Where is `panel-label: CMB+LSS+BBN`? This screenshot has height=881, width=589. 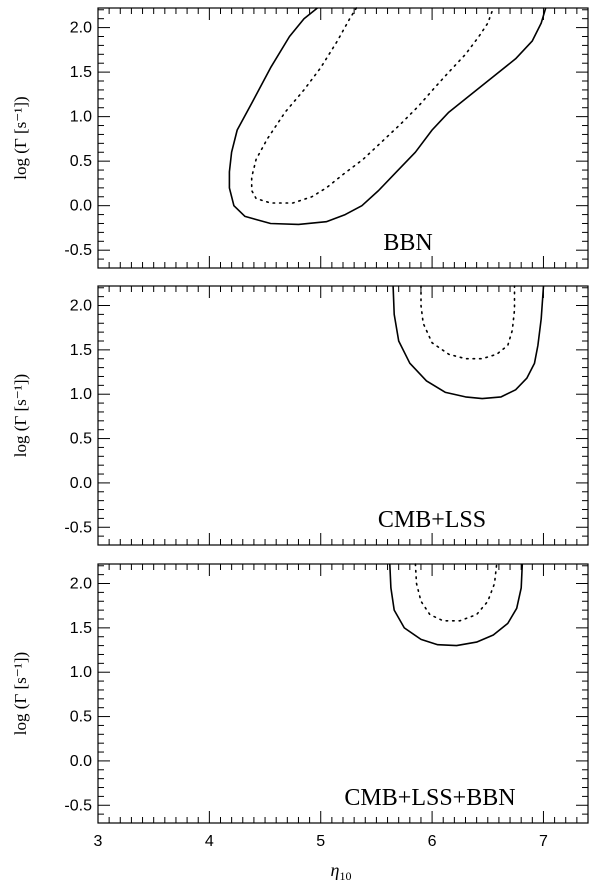
panel-label: CMB+LSS+BBN is located at coordinates (429, 798).